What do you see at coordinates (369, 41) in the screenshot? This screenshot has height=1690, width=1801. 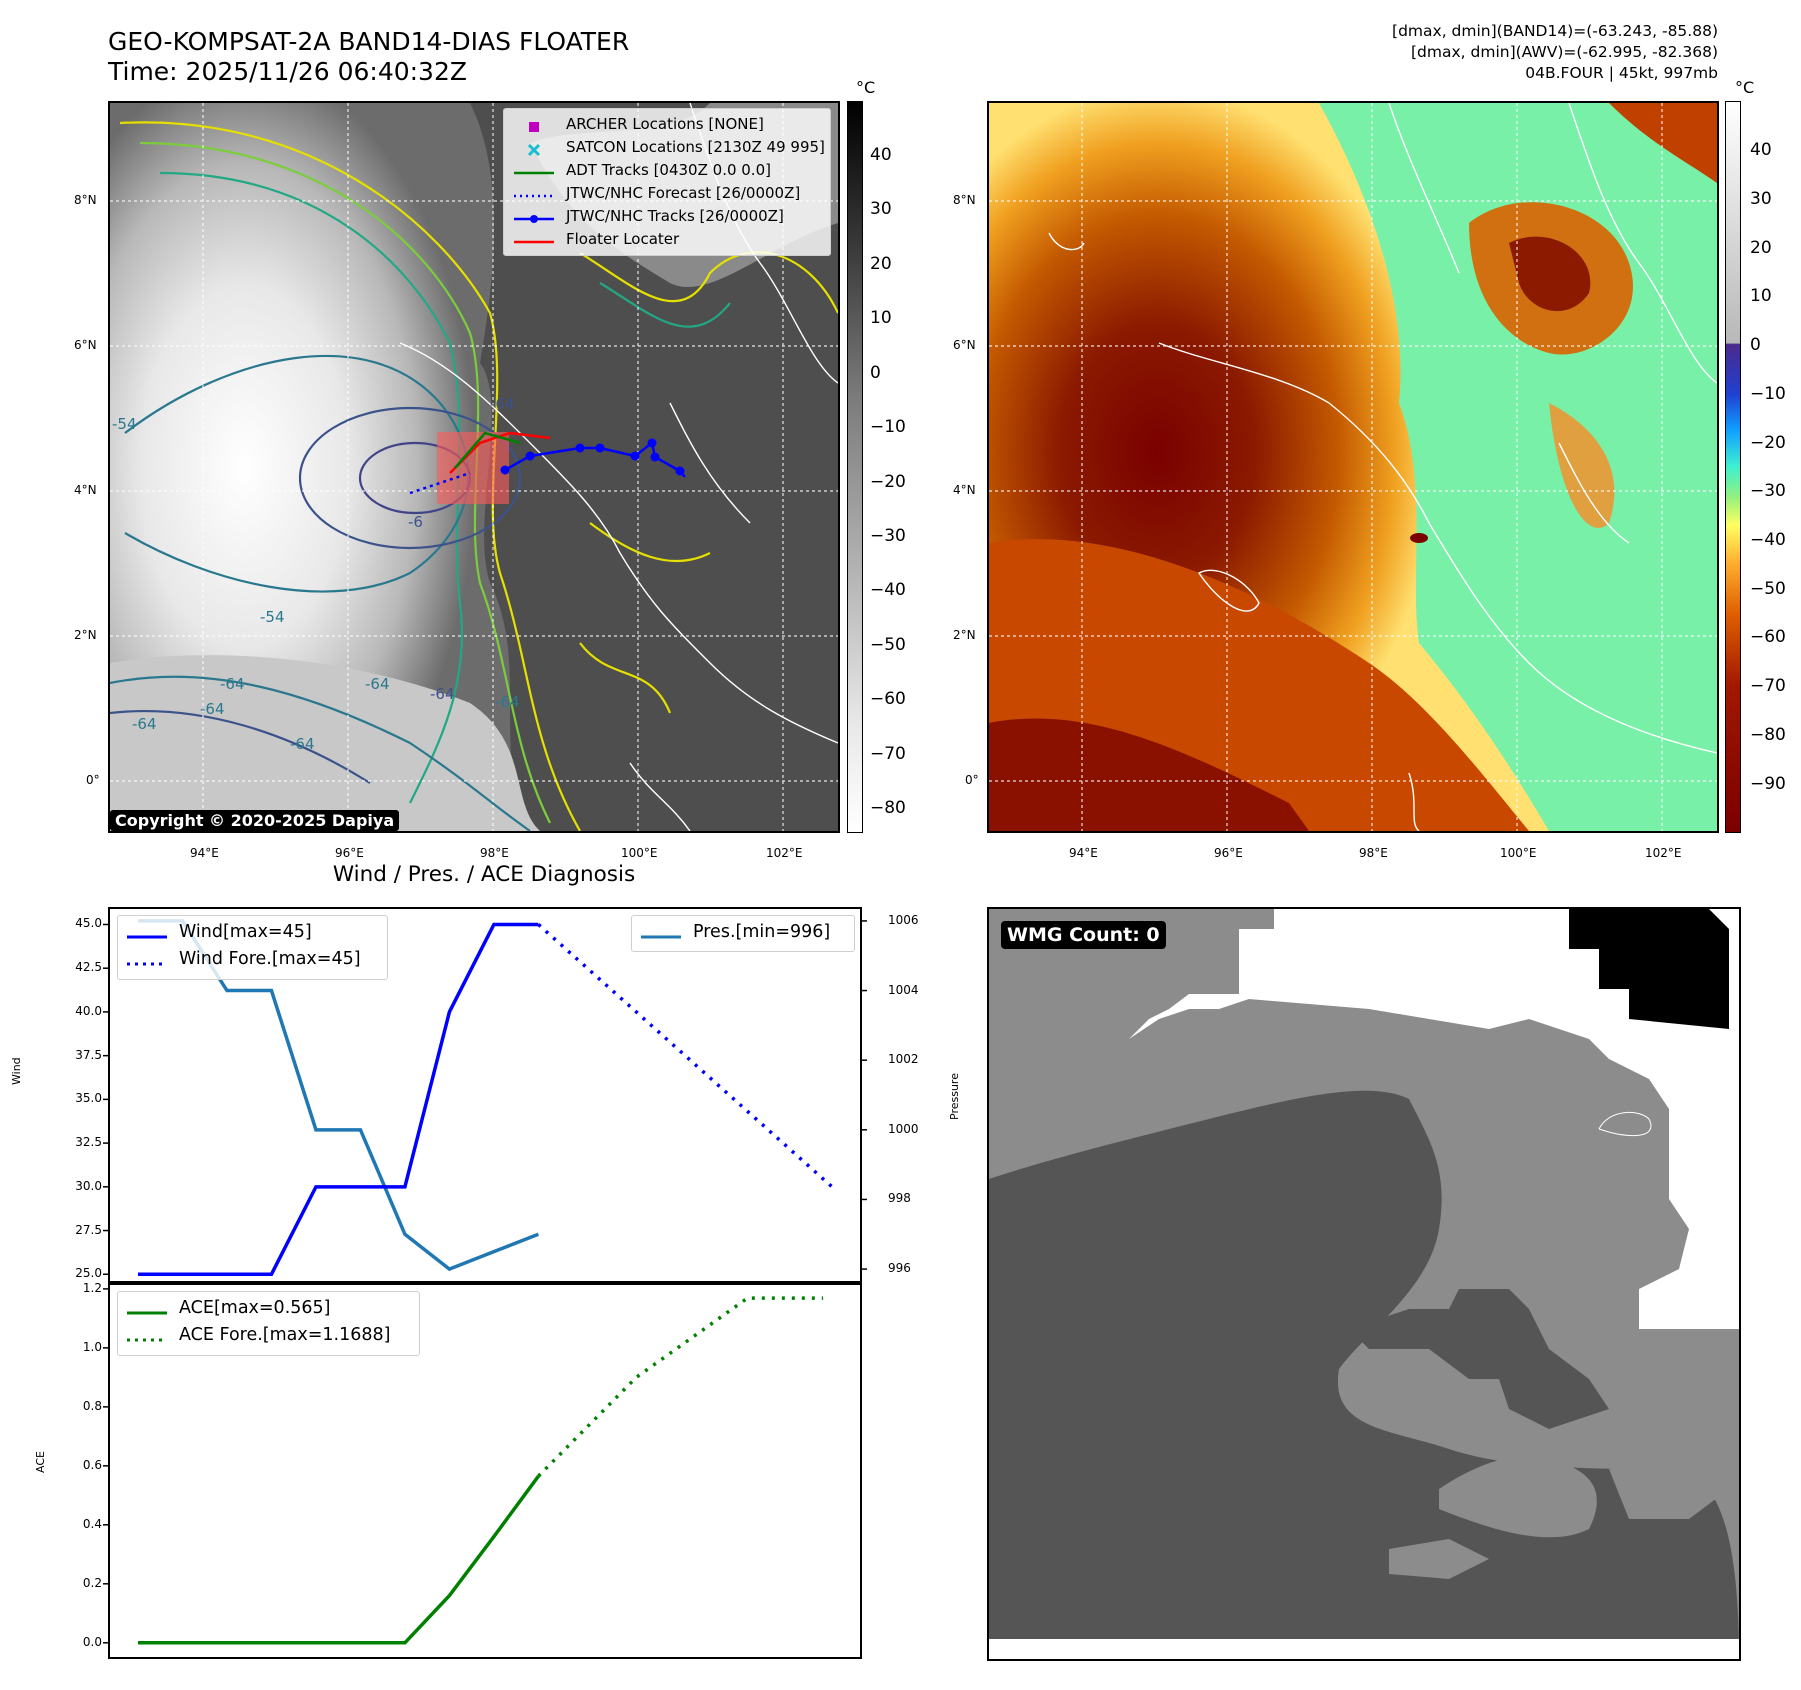 I see `figure-title-line1: GEO-KOMPSAT-2A BAND14-DIAS FLOATER` at bounding box center [369, 41].